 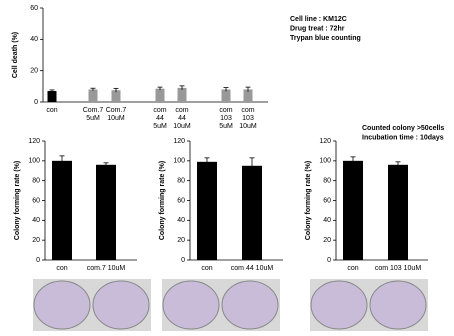 What do you see at coordinates (160, 118) in the screenshot?
I see `x-tick-label: com 44 5uM` at bounding box center [160, 118].